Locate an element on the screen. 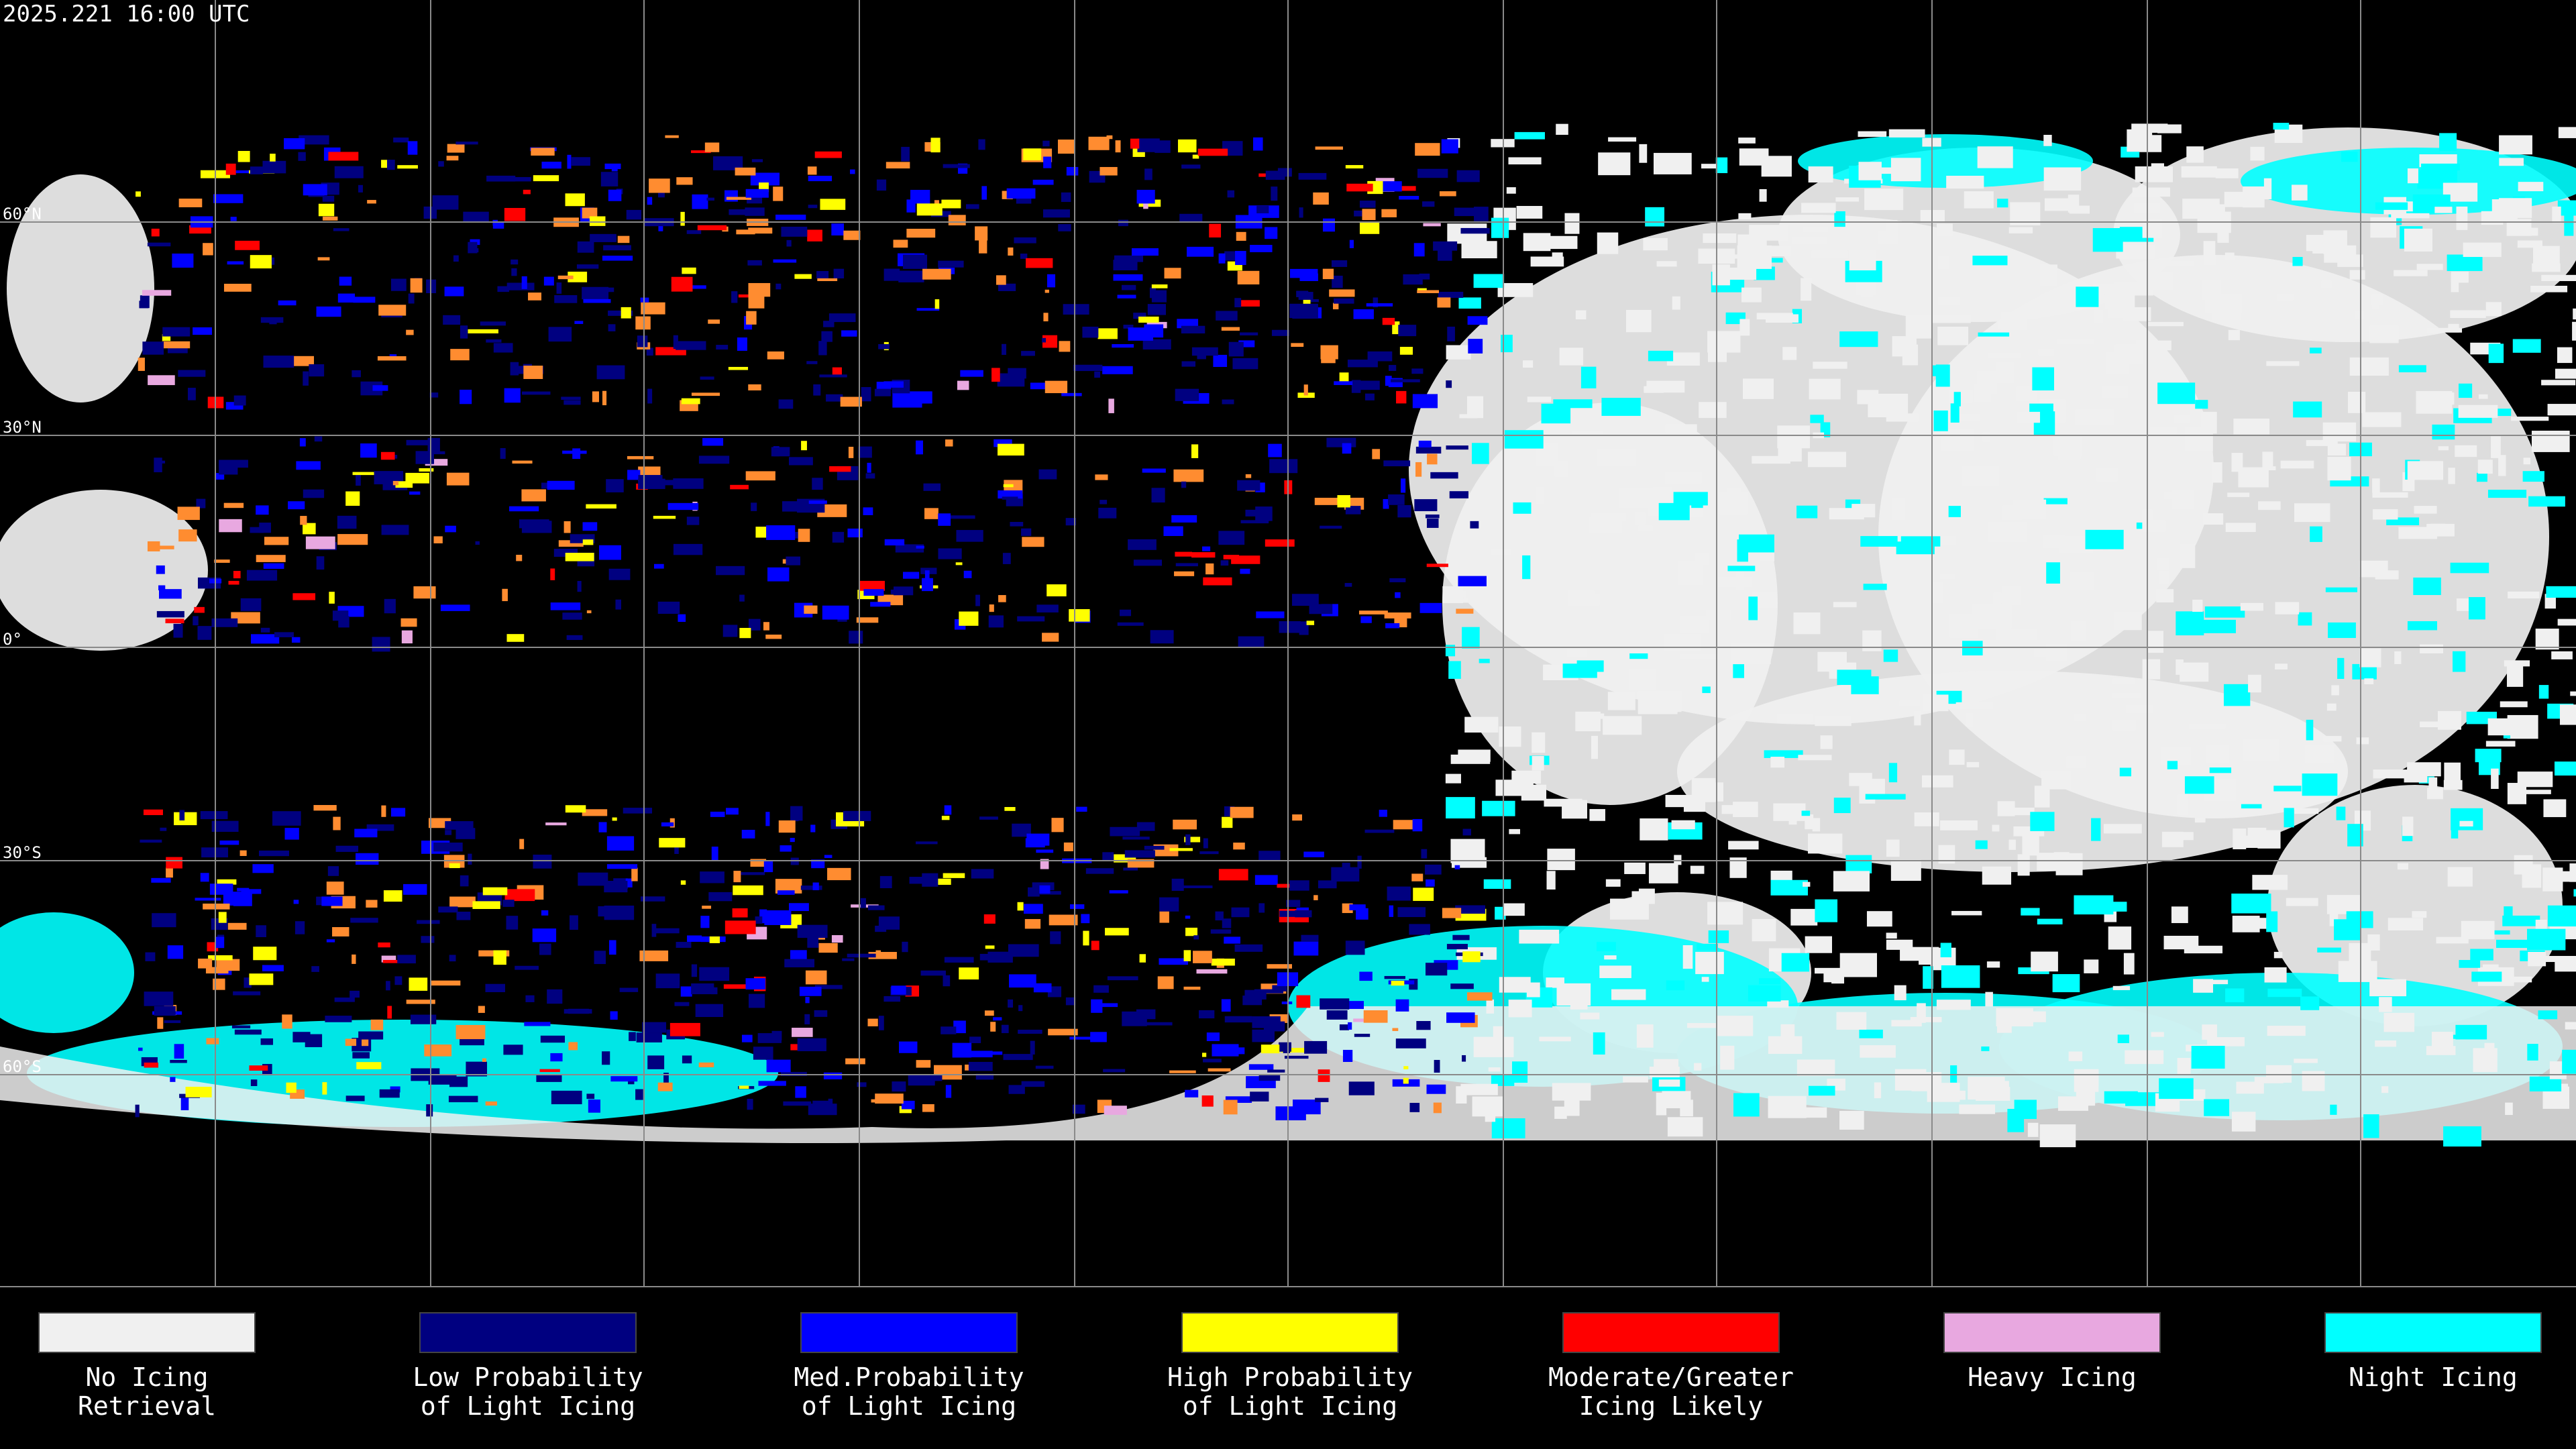 This screenshot has width=2576, height=1449. latitude-label: 0° is located at coordinates (12, 639).